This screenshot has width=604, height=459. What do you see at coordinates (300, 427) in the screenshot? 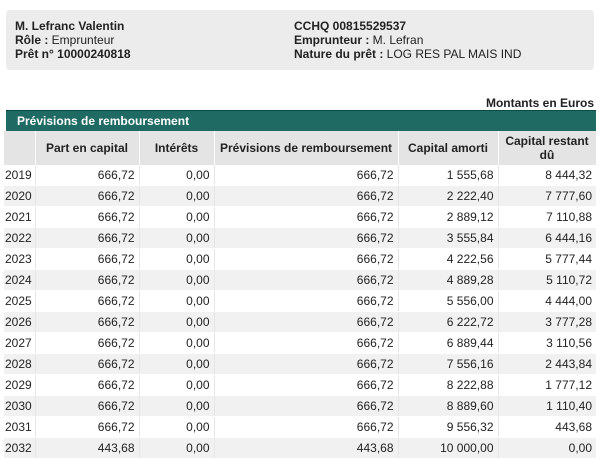
I see `table-row: 2031 666,72 0,00 666,72 9 556,32 443,68` at bounding box center [300, 427].